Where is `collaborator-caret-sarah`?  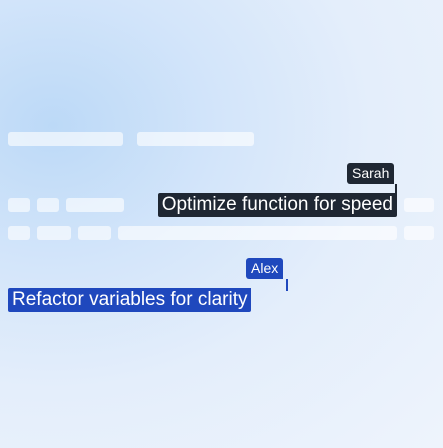 collaborator-caret-sarah is located at coordinates (396, 190).